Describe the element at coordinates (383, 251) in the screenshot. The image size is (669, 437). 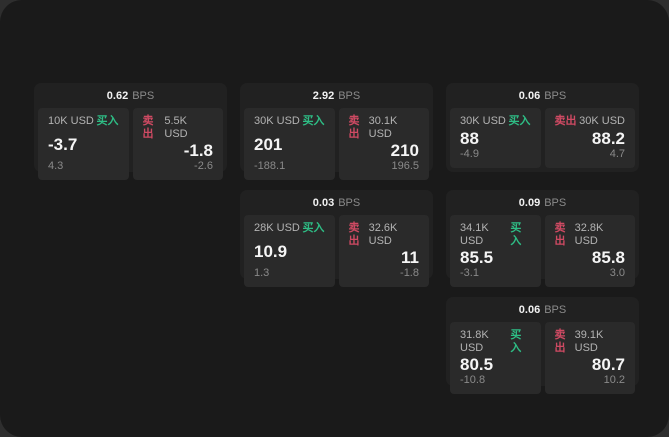
I see `sell-panel: 卖出 32.6K USD 11 -1.8` at that location.